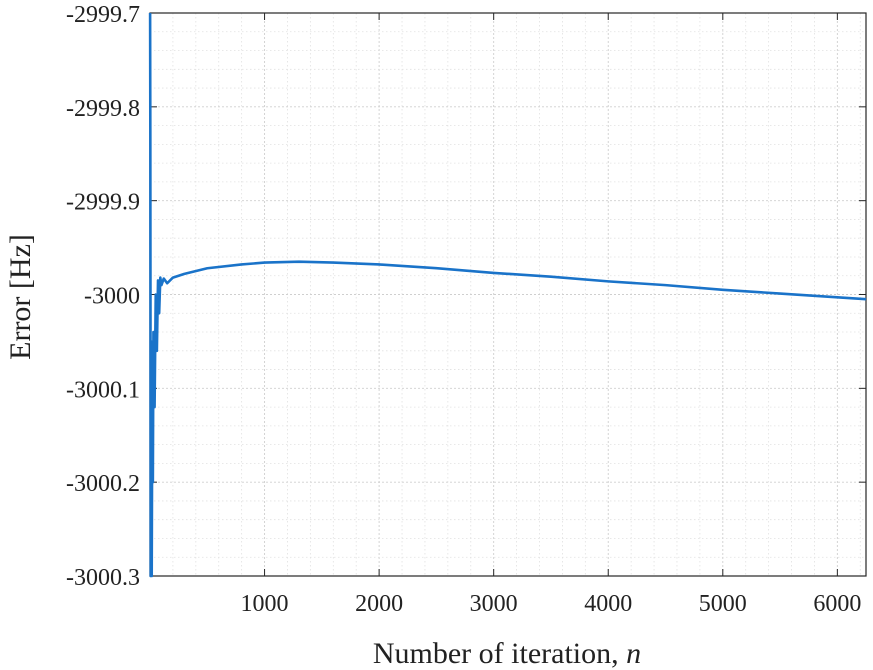  I want to click on y-axis-title: Error [Hz], so click(20, 297).